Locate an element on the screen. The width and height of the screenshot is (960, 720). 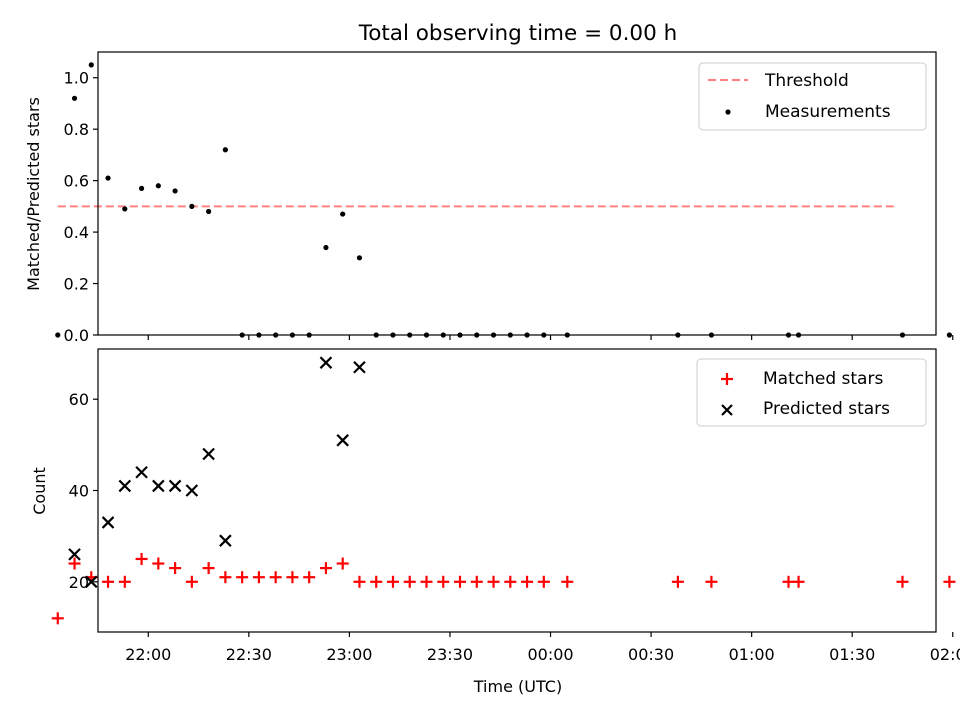
ratio-legend-box is located at coordinates (812, 96).